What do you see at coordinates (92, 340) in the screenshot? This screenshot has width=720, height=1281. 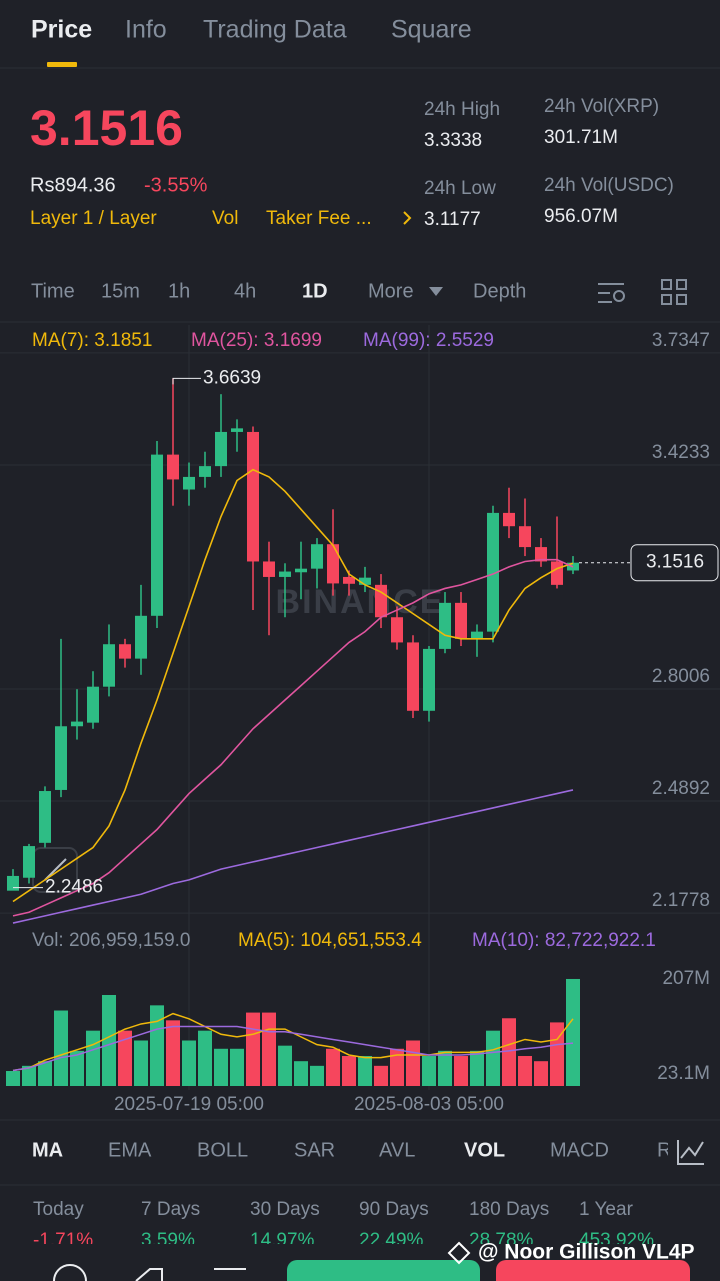 I see `legend-entry: MA(7): 3.1851` at bounding box center [92, 340].